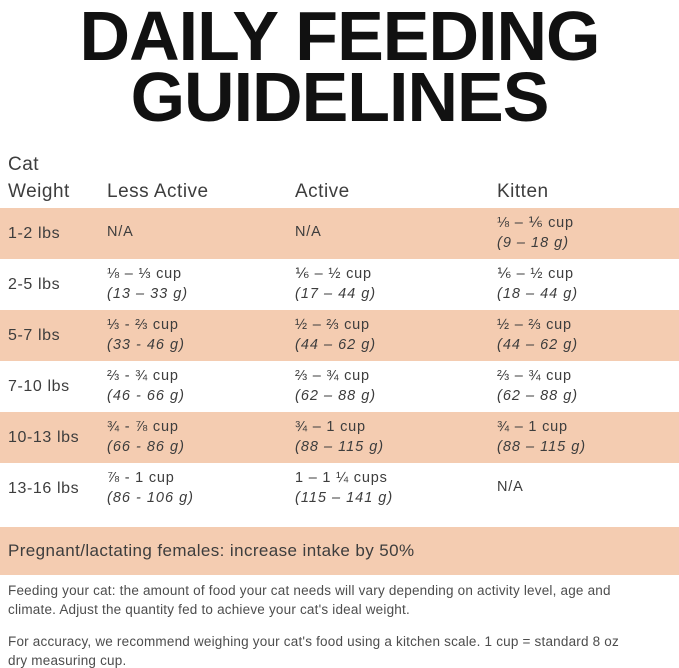 The width and height of the screenshot is (679, 668). Describe the element at coordinates (201, 386) in the screenshot. I see `cell-less-active: ⅔ - ¾ cup (46 - 66 g)` at that location.